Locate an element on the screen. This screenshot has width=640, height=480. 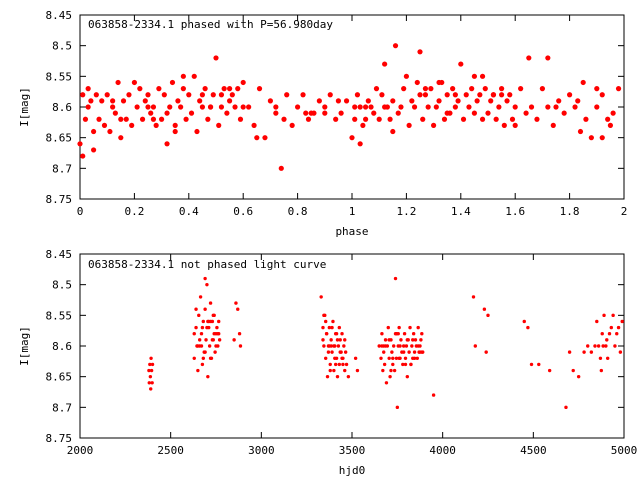
phased-x-tick-label: 0.8 is located at coordinates (298, 211).